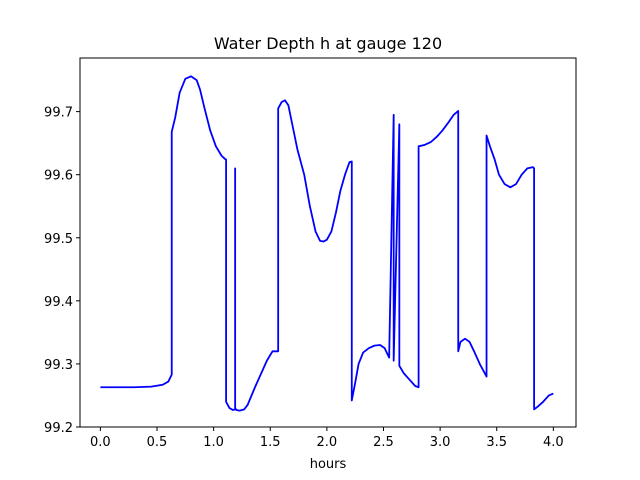 The image size is (640, 480). I want to click on y-tick-label: 99.7, so click(58, 113).